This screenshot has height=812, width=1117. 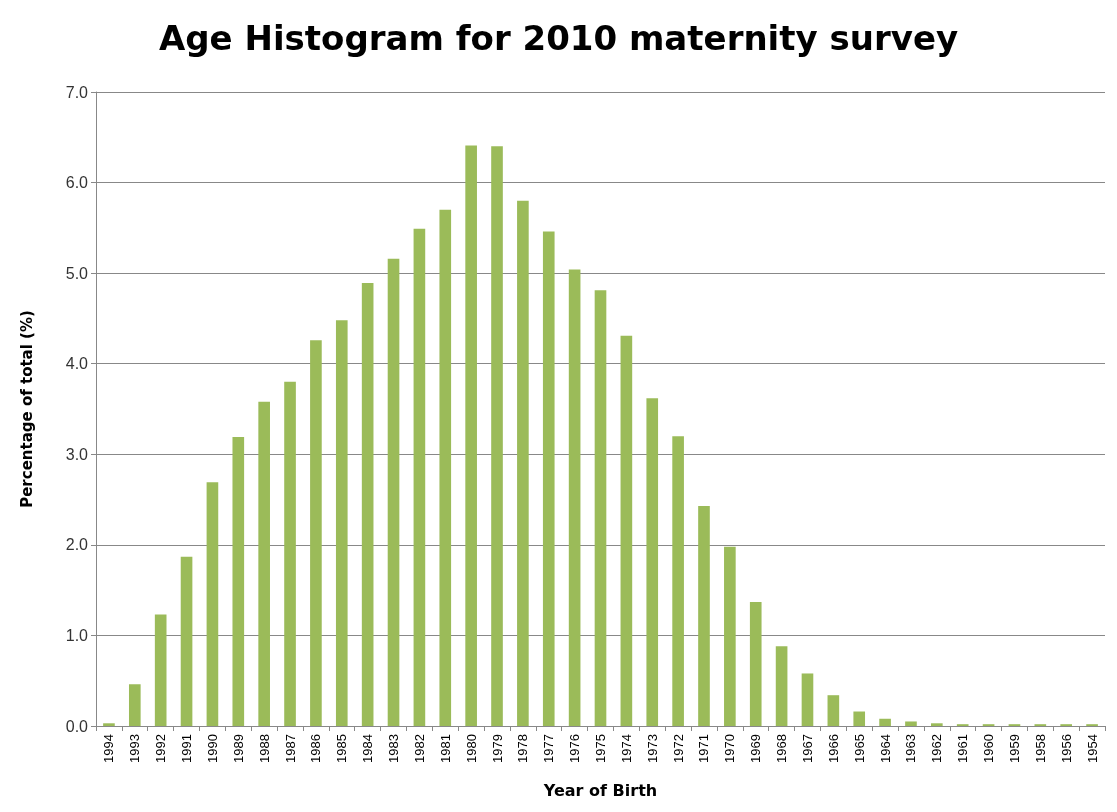 I want to click on x-tick-label: 1970, so click(x=730, y=748).